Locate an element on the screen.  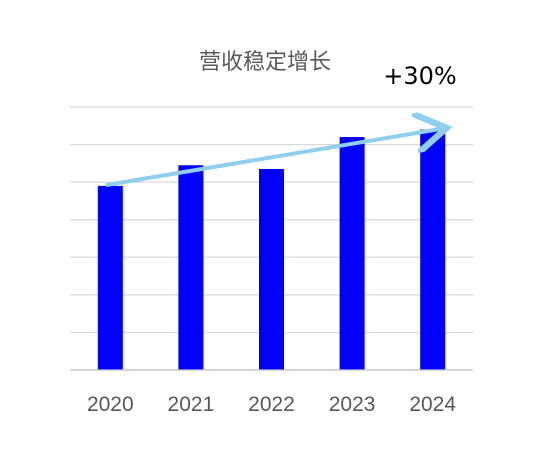
x-tick-label-2022: 2022 is located at coordinates (271, 404).